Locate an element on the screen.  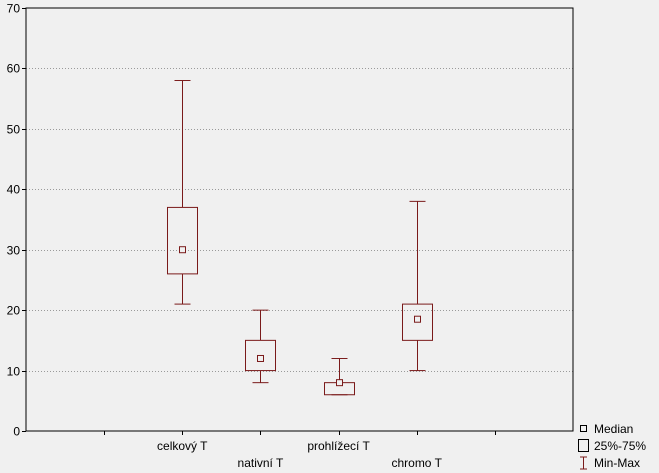
legend-item: 25%-75% is located at coordinates (612, 446).